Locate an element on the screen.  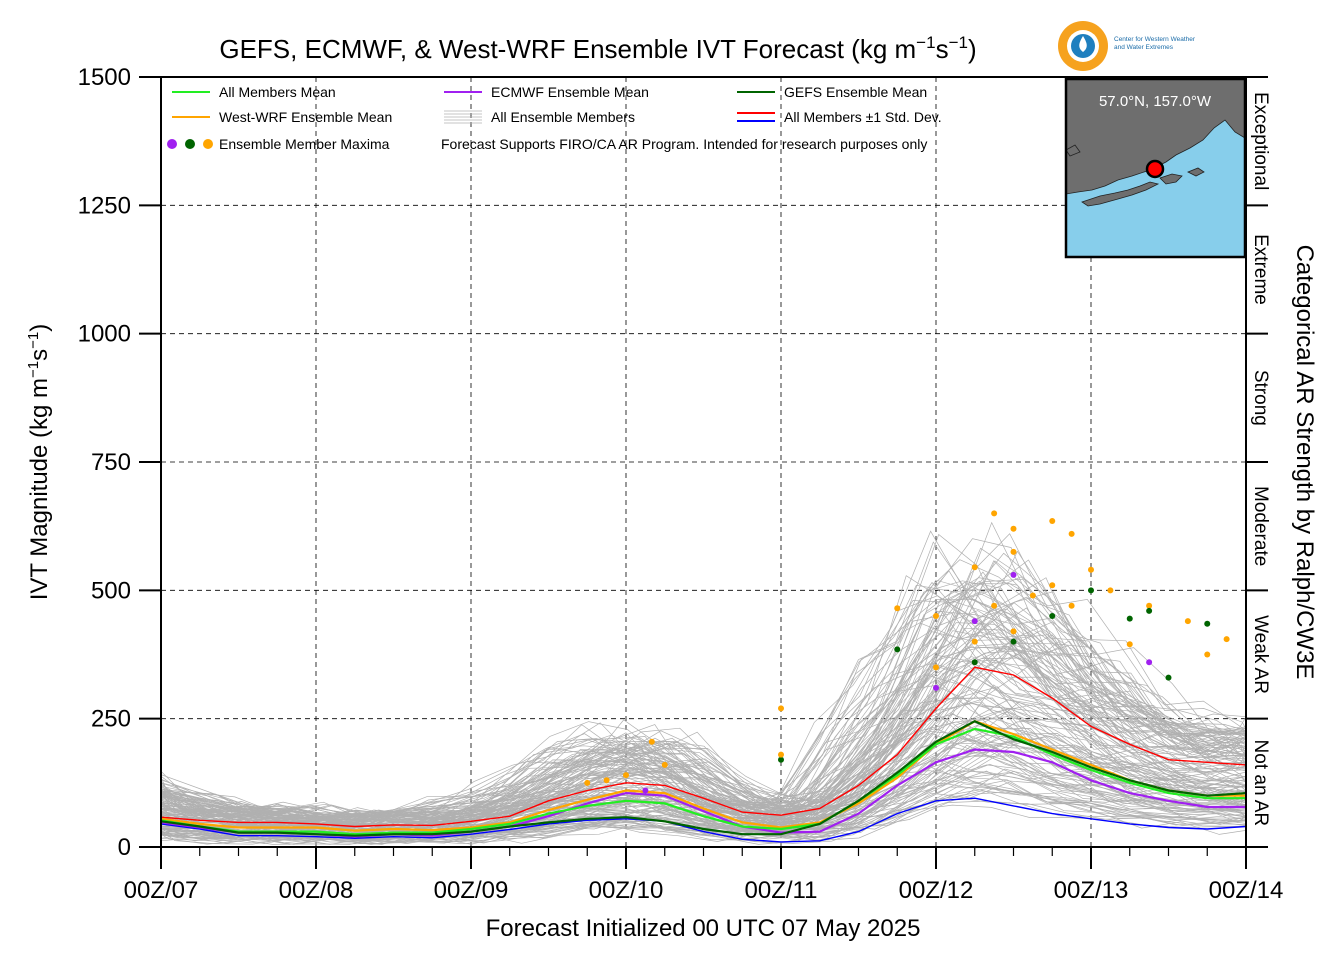
legend-all-members: All Ensemble Members is located at coordinates (563, 117).